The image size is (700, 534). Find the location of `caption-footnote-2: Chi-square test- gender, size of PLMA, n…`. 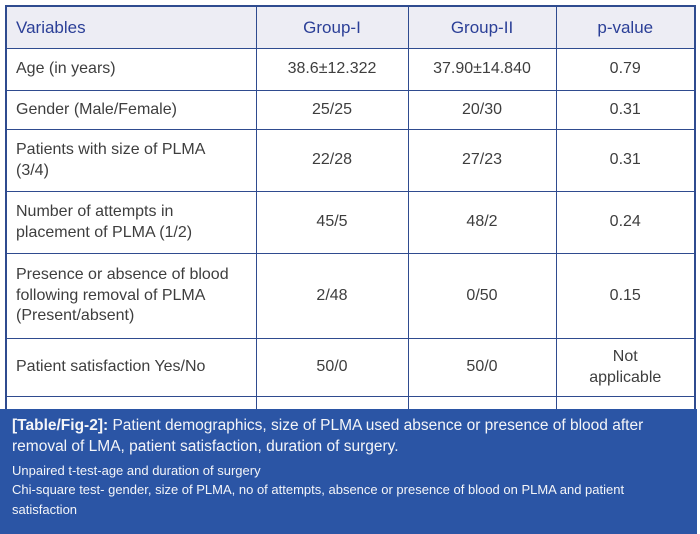

caption-footnote-2: Chi-square test- gender, size of PLMA, n… is located at coordinates (318, 499).